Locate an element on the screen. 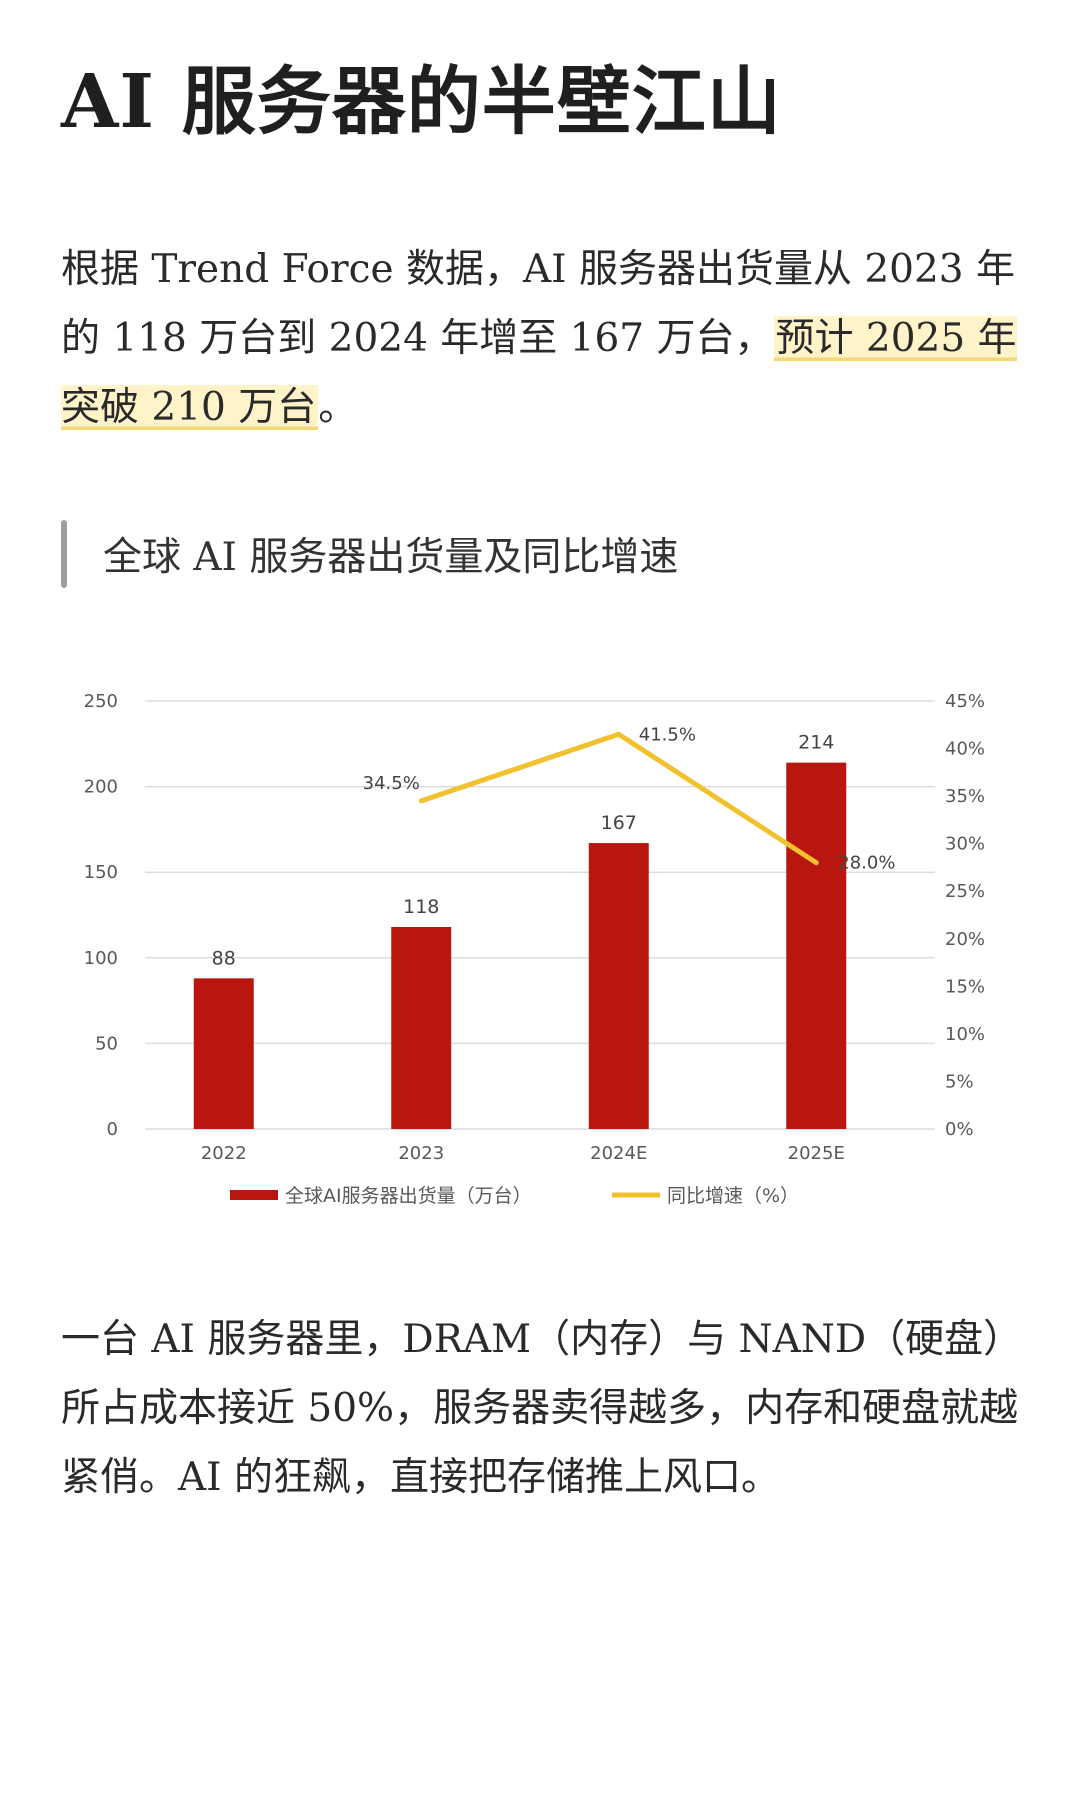  y-right-tick-label: 30% is located at coordinates (965, 844).